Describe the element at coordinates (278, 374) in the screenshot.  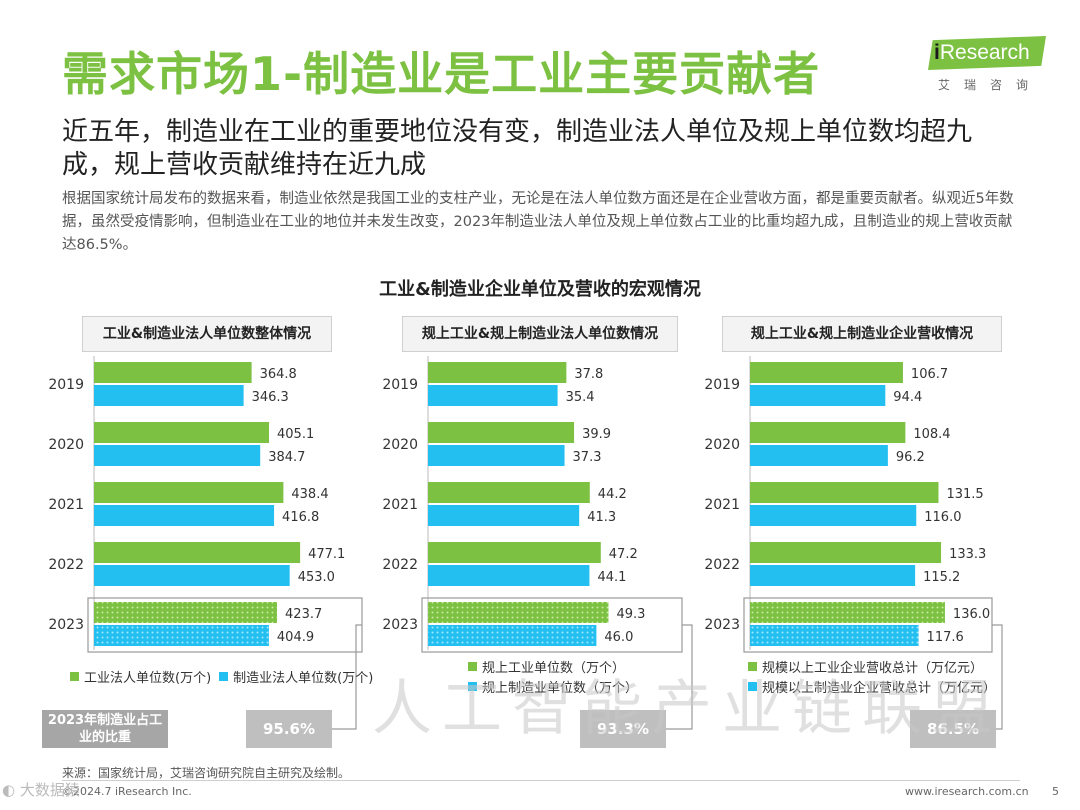
I see `bar-value-label: 364.8` at that location.